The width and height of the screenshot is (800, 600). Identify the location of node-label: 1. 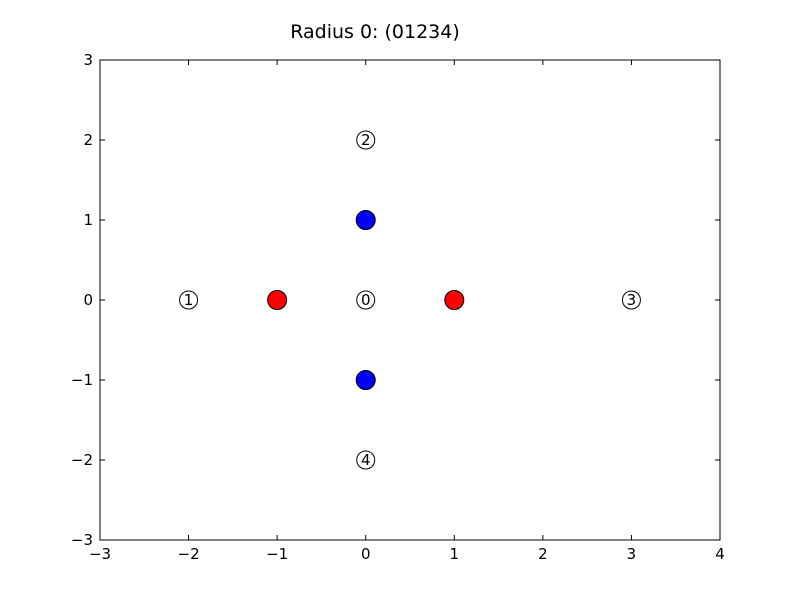
(189, 300).